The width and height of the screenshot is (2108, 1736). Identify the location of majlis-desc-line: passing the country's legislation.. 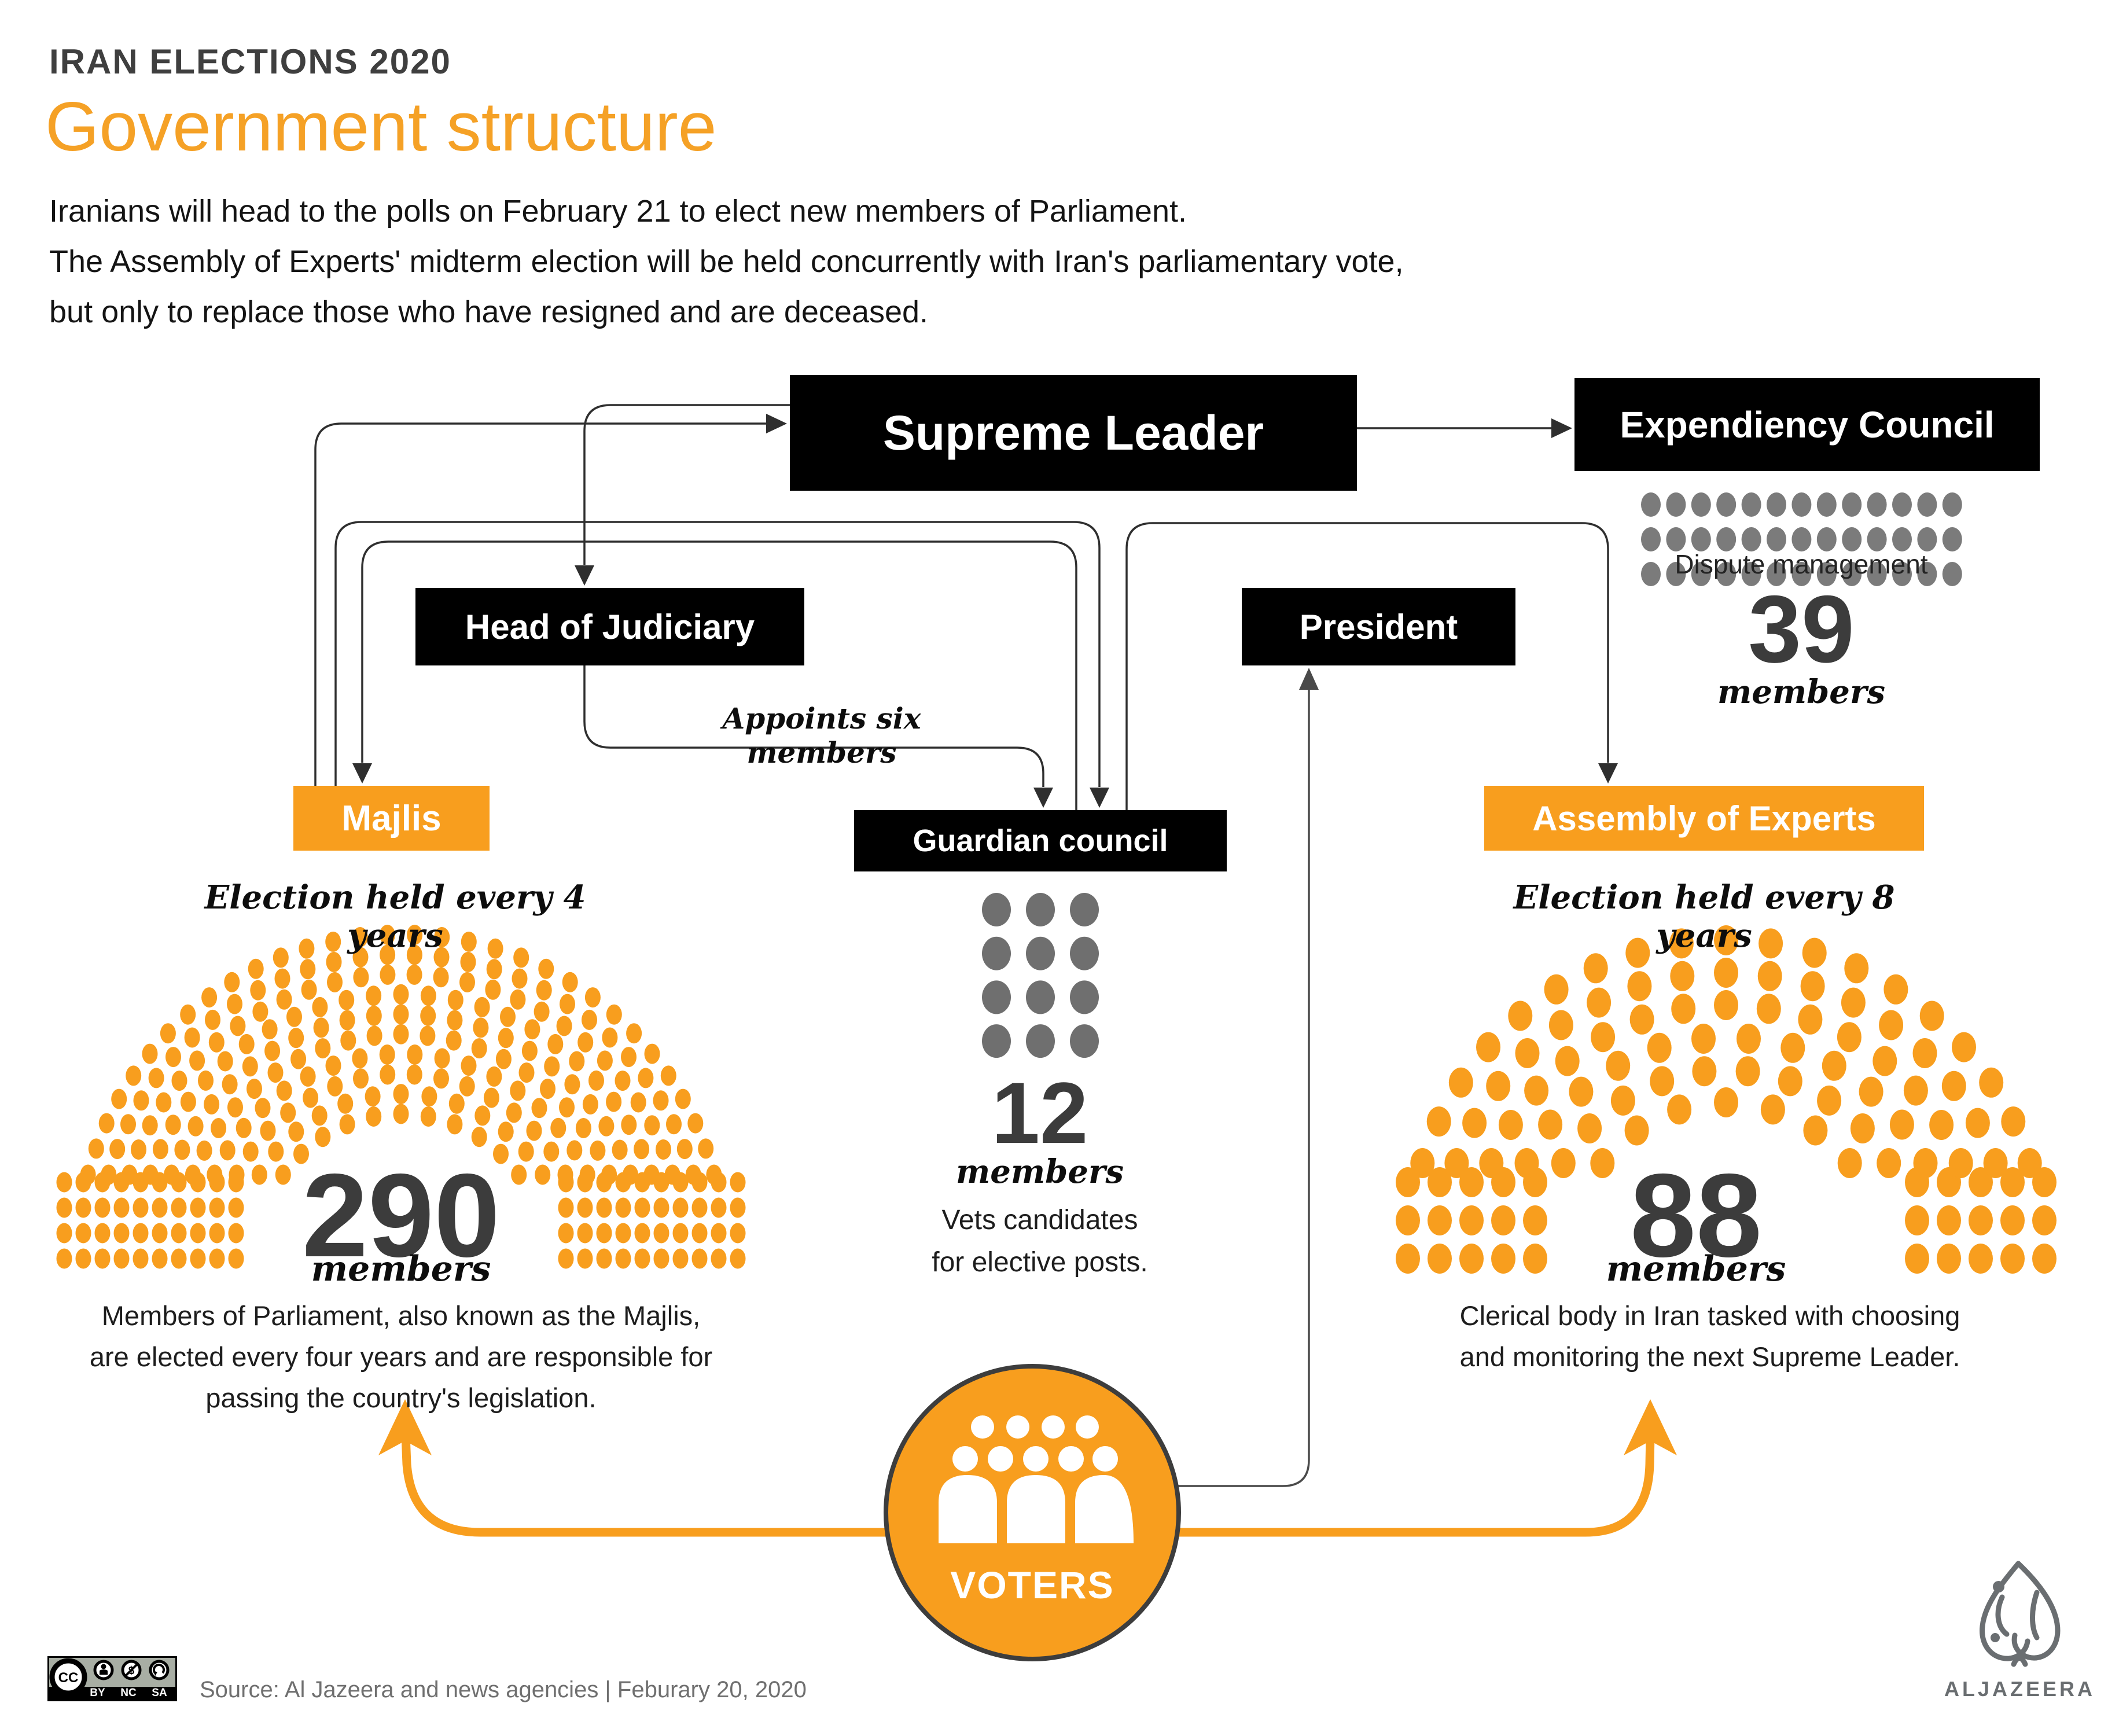
(401, 1397).